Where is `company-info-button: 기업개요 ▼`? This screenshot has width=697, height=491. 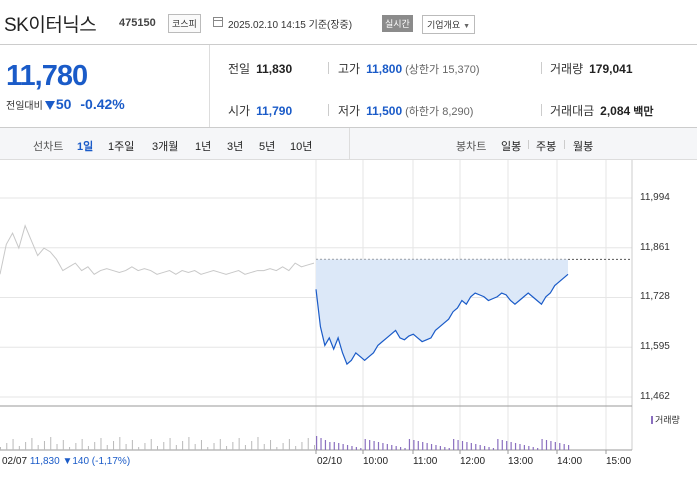
company-info-button: 기업개요 ▼ is located at coordinates (449, 24).